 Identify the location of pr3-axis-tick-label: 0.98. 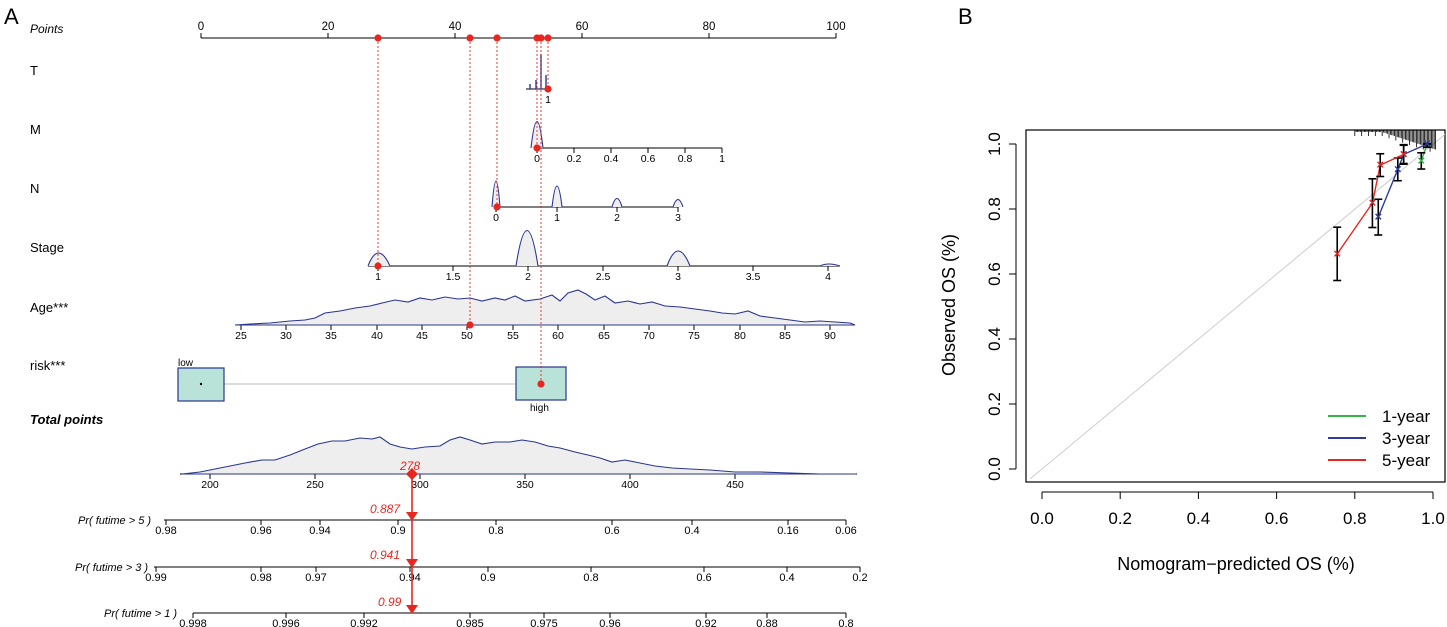
(260, 578).